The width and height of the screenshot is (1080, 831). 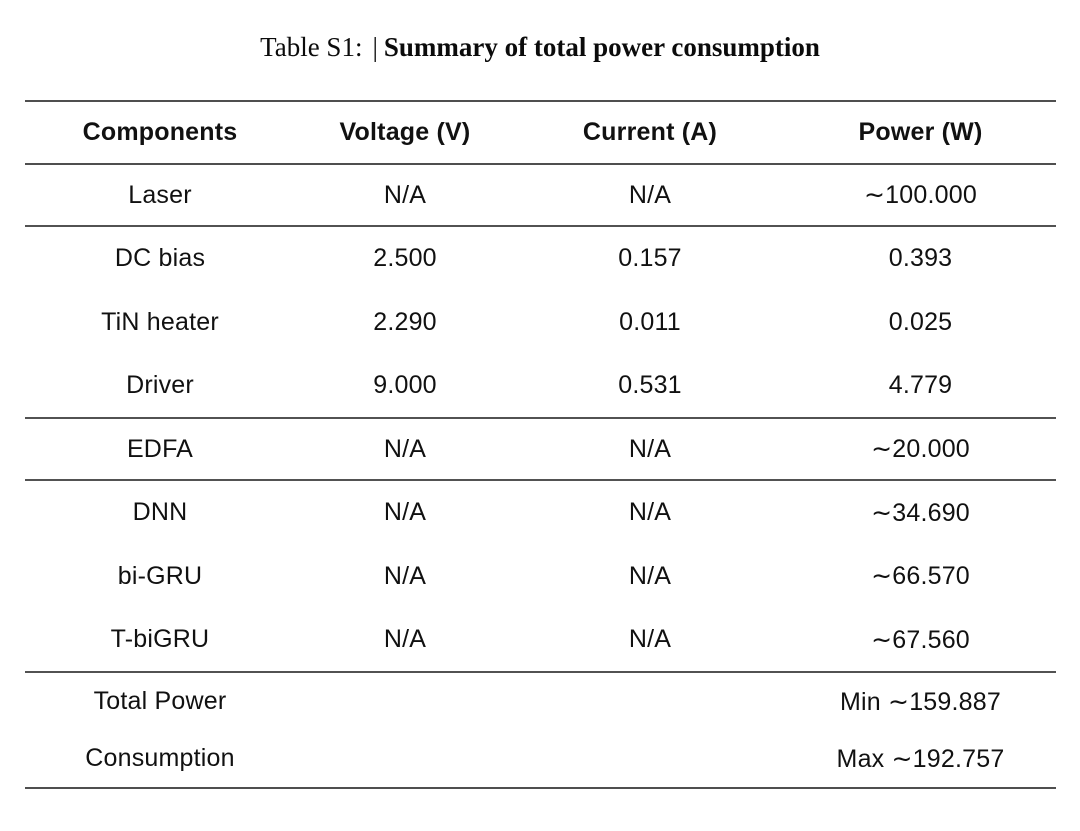 What do you see at coordinates (920, 386) in the screenshot?
I see `cell-driver-power: 4.779` at bounding box center [920, 386].